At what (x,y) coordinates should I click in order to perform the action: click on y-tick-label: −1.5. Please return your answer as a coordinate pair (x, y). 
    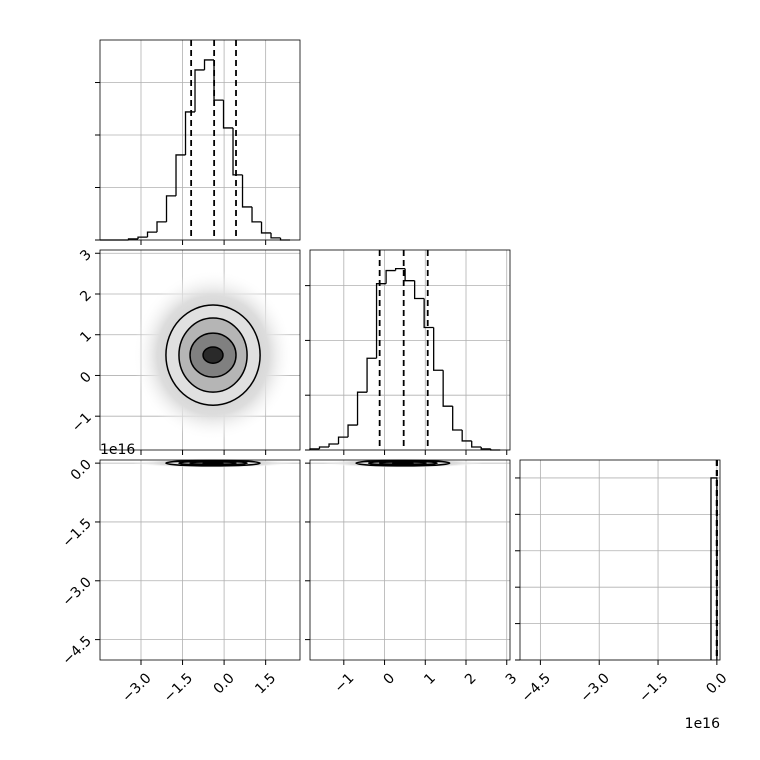
    Looking at the image, I should click on (76, 532).